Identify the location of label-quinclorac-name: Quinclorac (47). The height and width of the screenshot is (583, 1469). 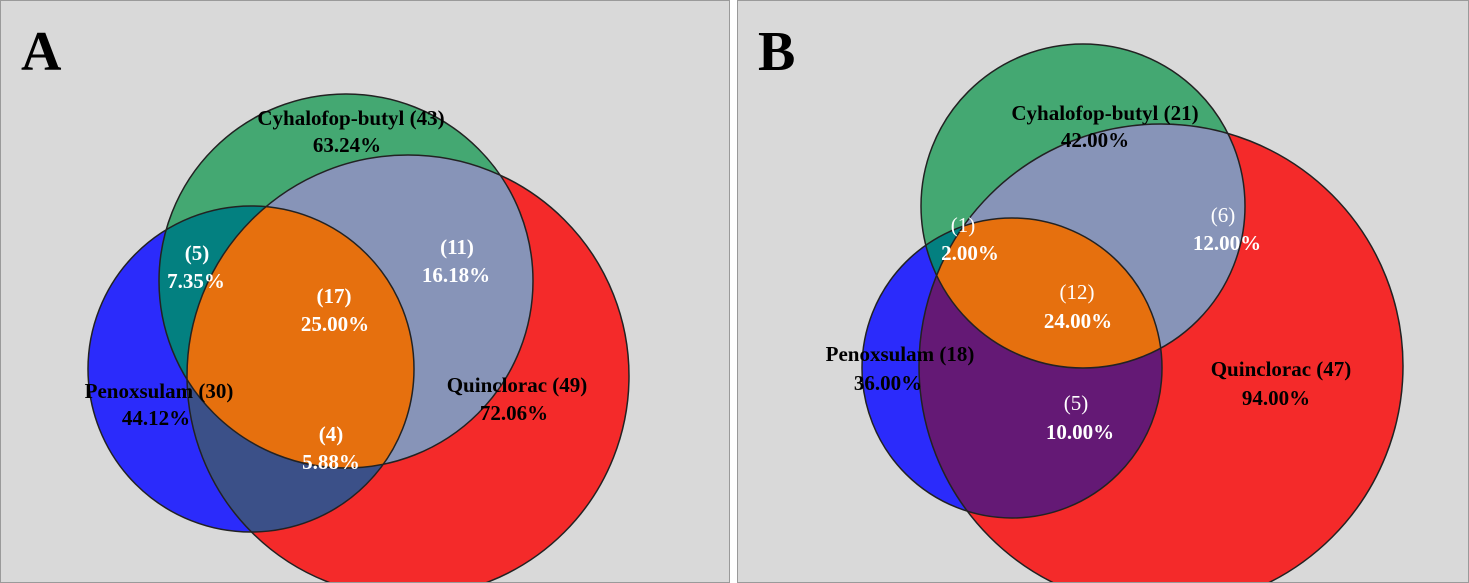
(1281, 369).